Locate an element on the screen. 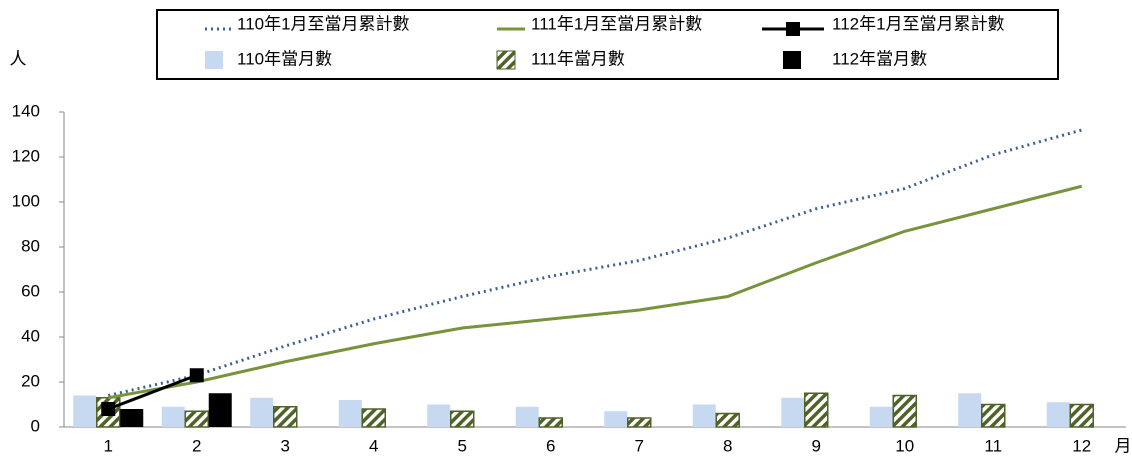 Image resolution: width=1132 pixels, height=461 pixels. legend-label: 110年當月數 is located at coordinates (284, 58).